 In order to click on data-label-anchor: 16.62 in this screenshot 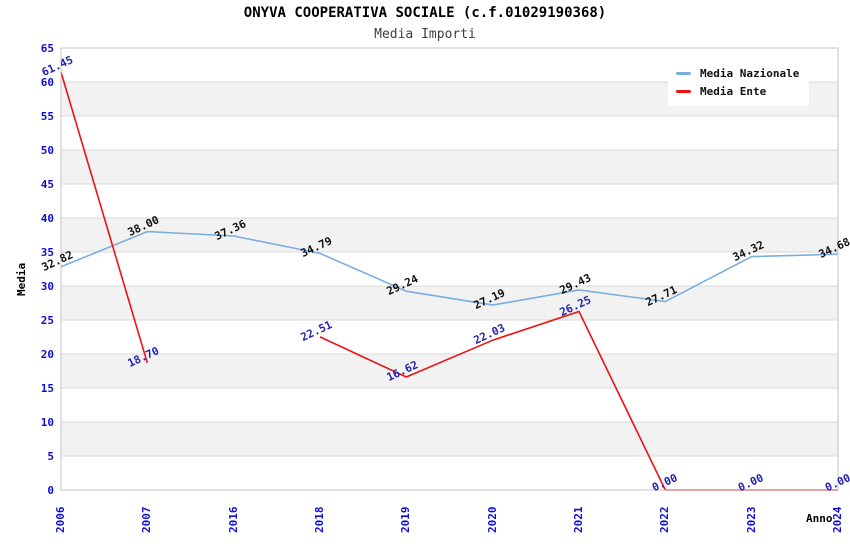, I will do `click(403, 368)`.